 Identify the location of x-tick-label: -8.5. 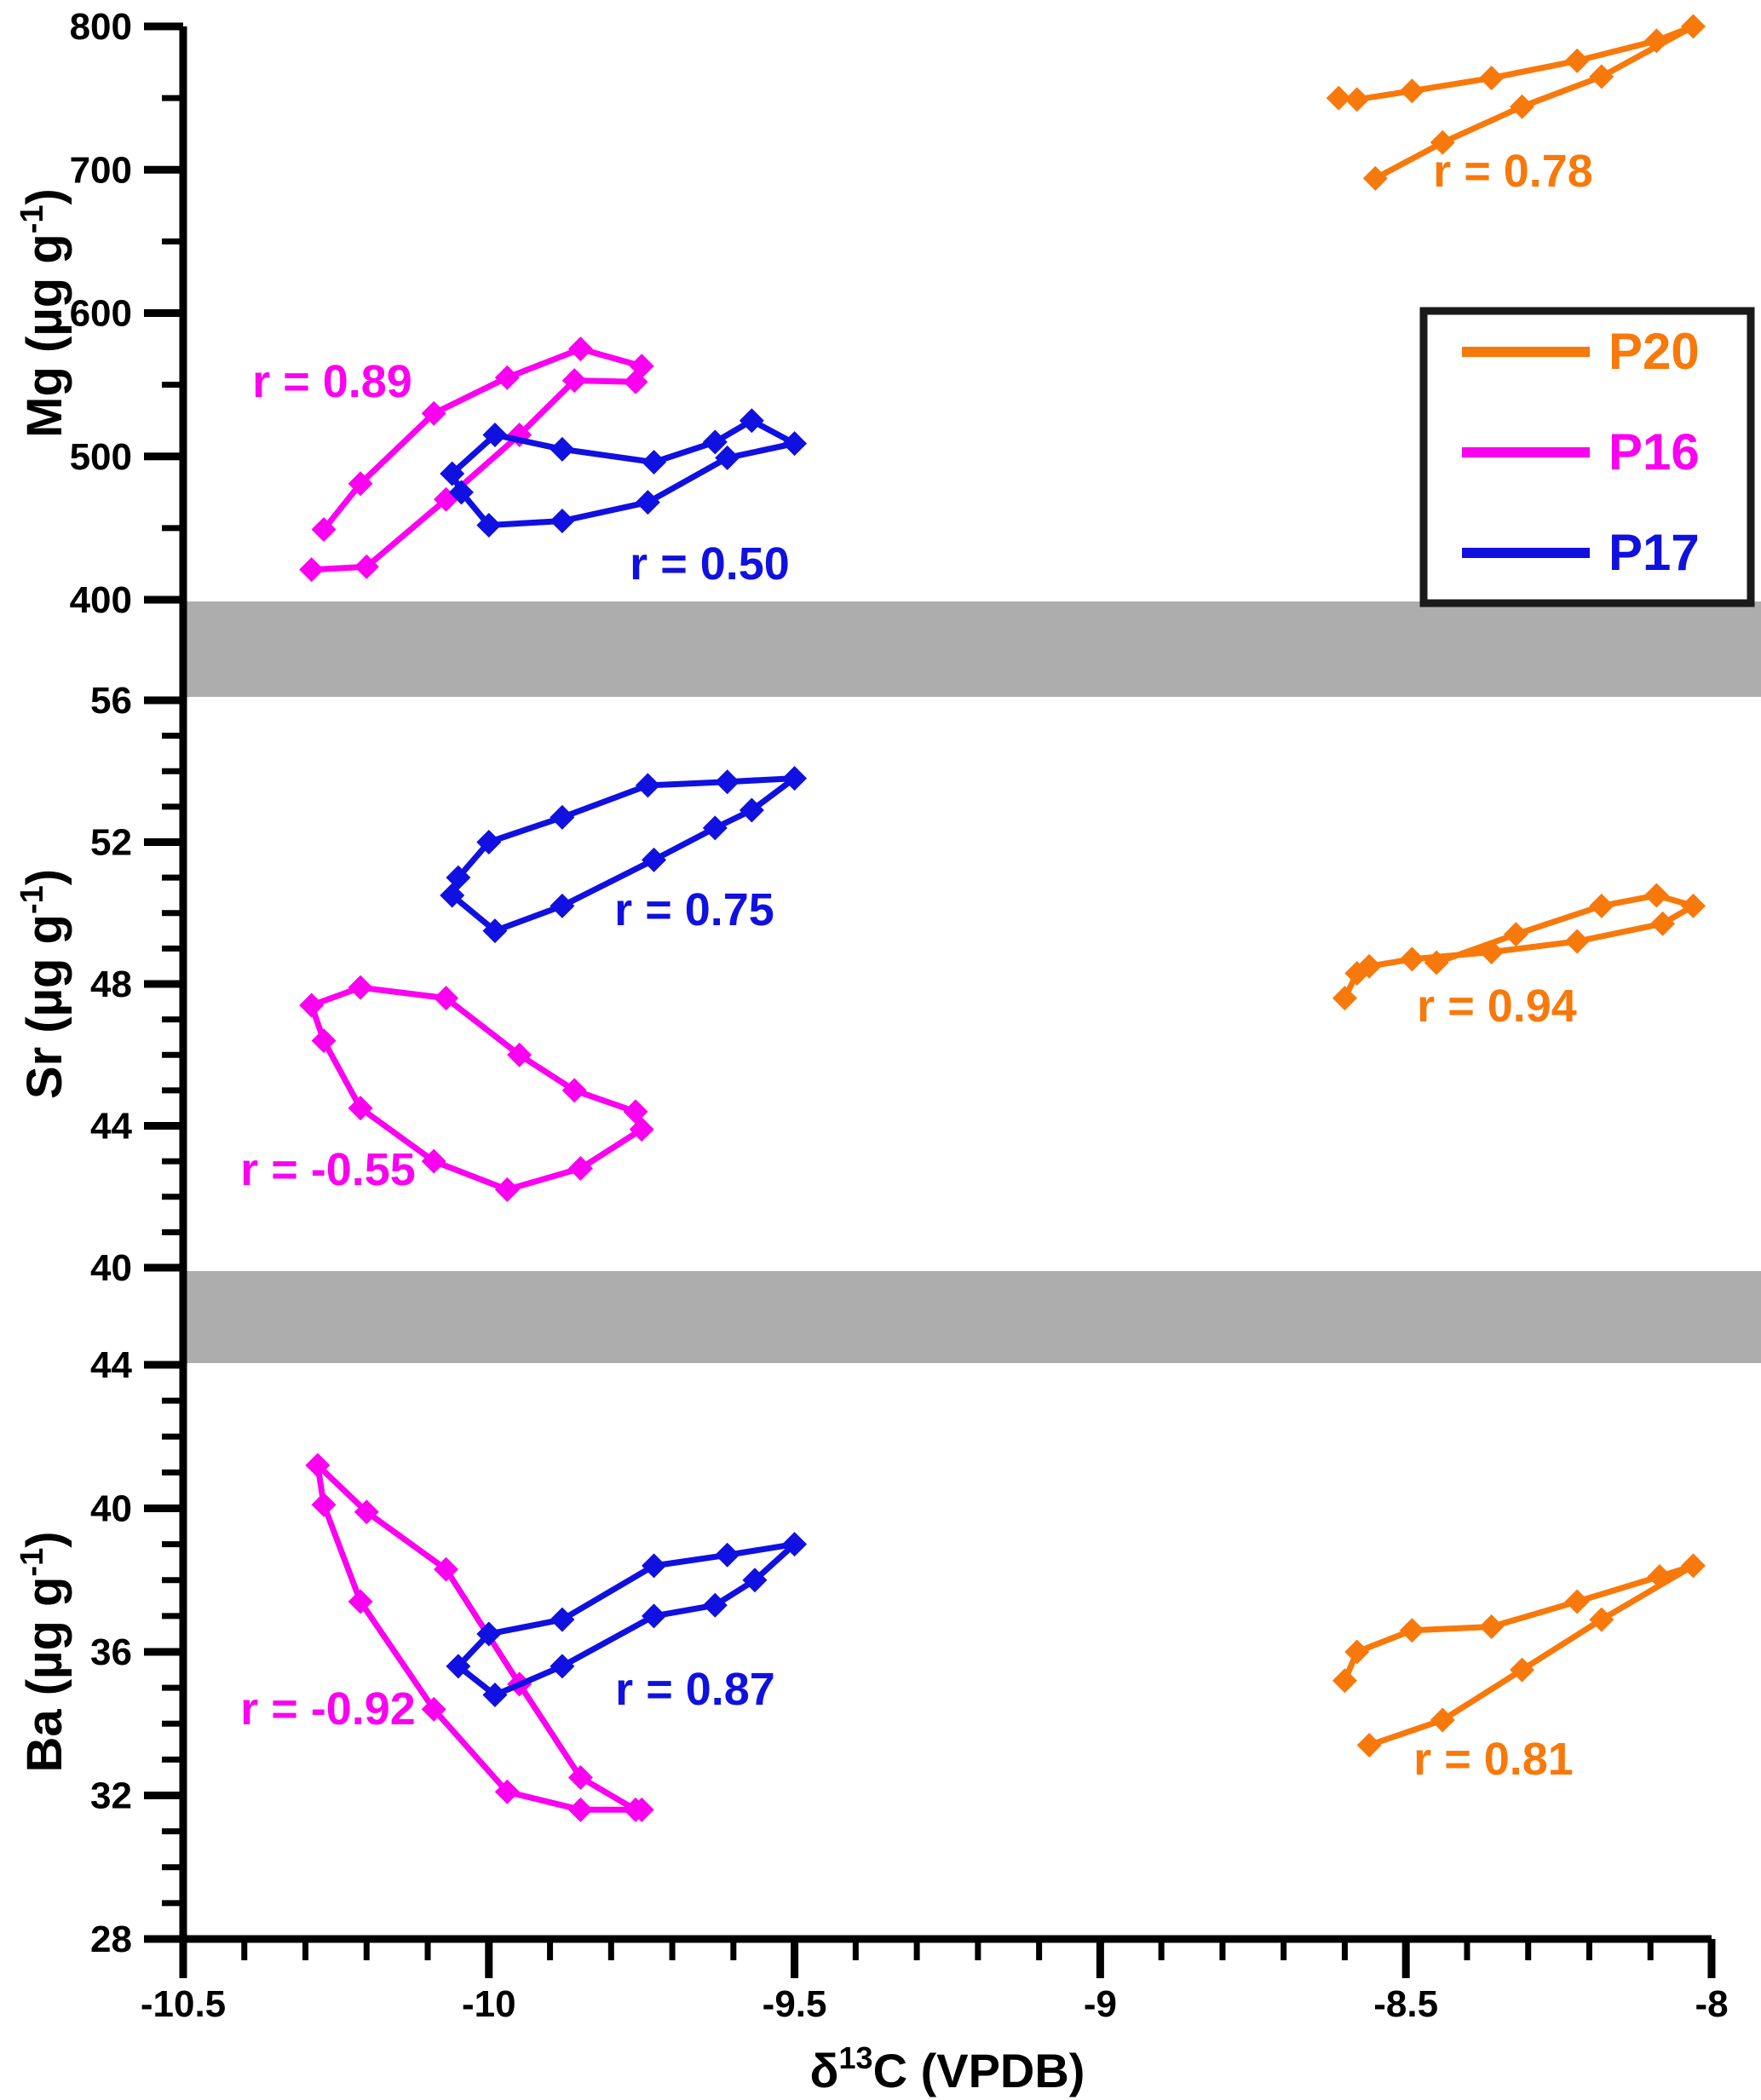
(1405, 2004).